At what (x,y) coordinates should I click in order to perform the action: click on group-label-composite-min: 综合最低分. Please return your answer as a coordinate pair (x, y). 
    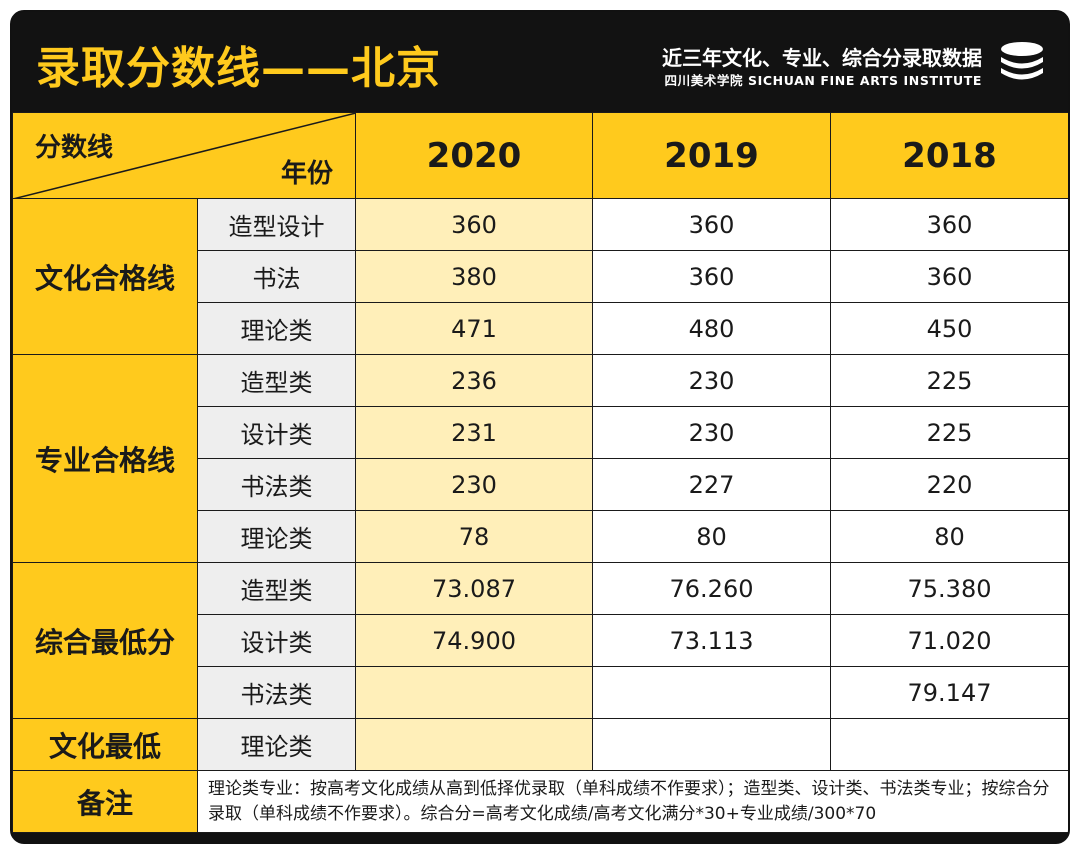
    Looking at the image, I should click on (105, 640).